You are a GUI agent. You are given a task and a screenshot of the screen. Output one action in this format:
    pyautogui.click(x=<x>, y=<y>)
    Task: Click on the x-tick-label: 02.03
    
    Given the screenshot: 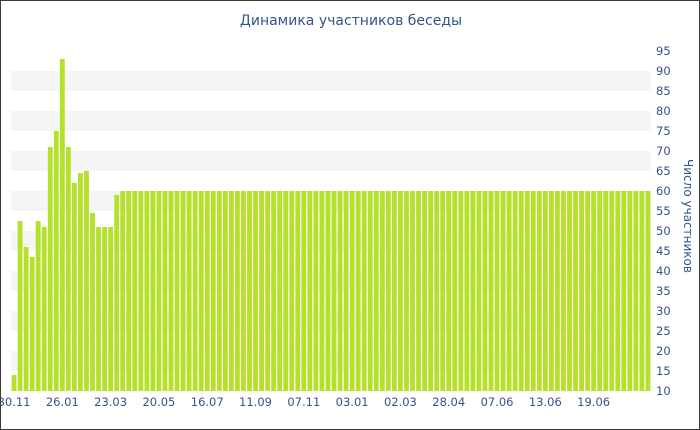 What is the action you would take?
    pyautogui.click(x=400, y=402)
    